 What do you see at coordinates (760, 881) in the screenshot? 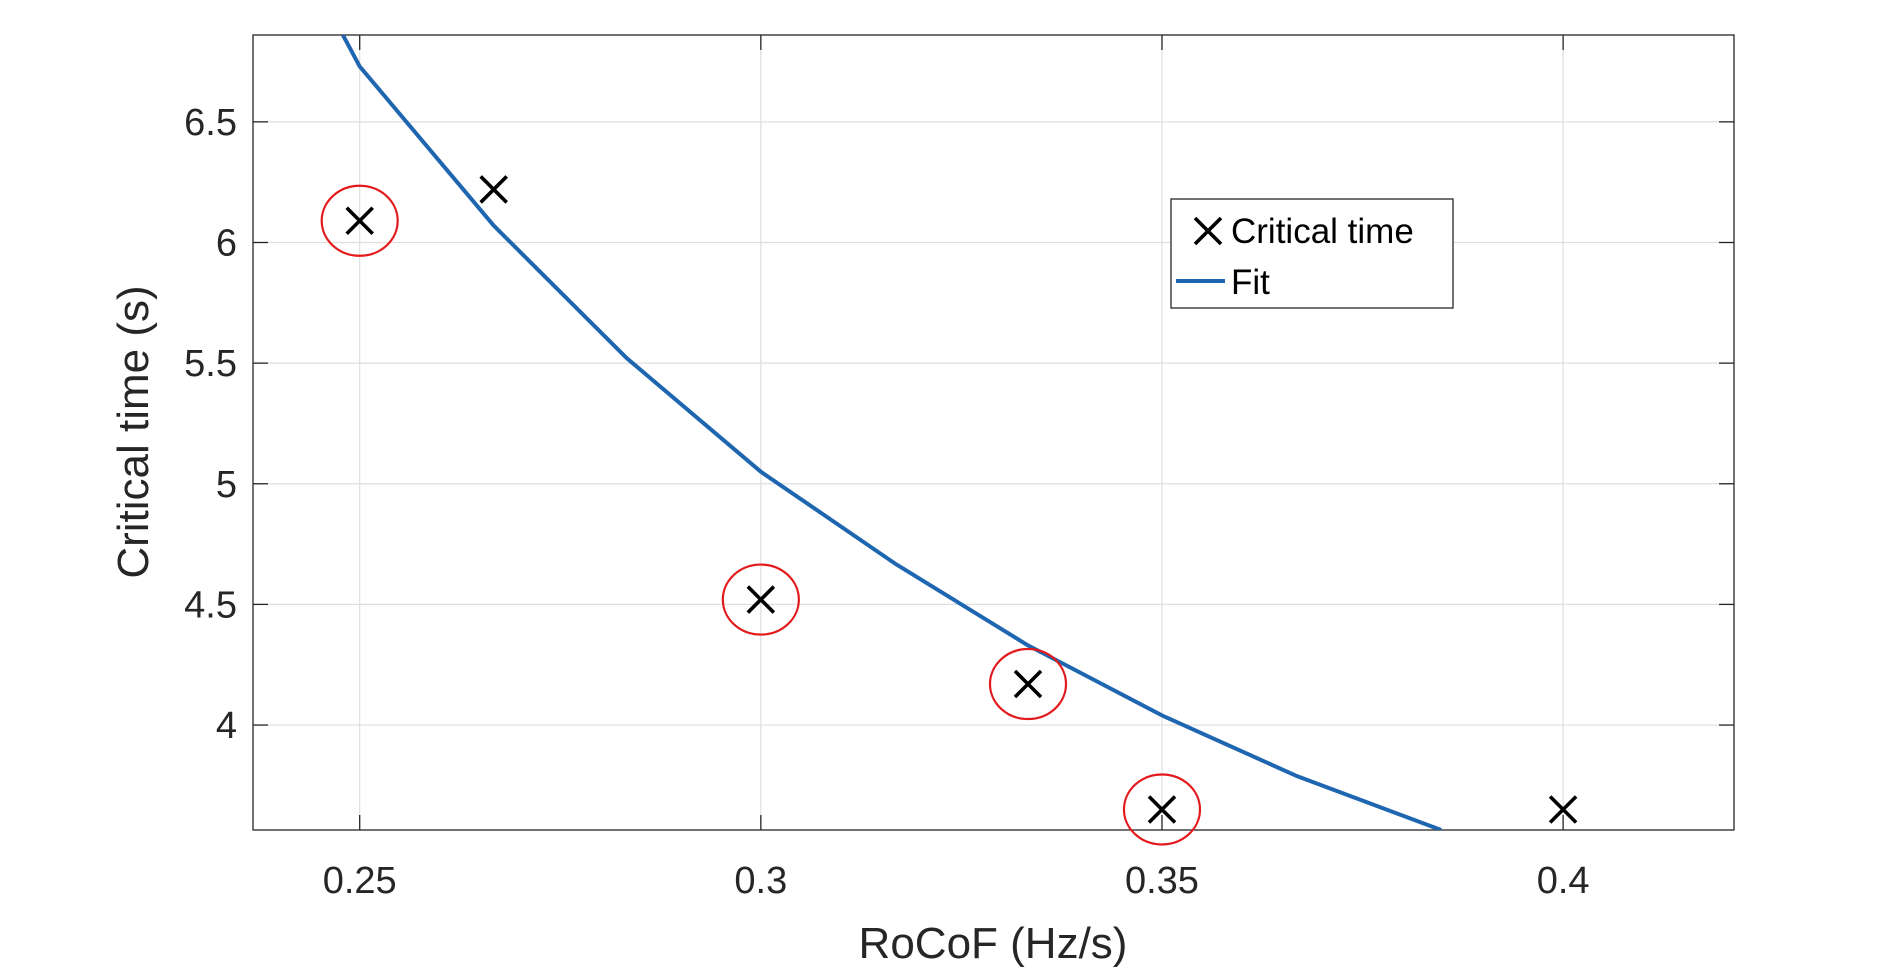
I see `x-tick-label: 0.3` at bounding box center [760, 881].